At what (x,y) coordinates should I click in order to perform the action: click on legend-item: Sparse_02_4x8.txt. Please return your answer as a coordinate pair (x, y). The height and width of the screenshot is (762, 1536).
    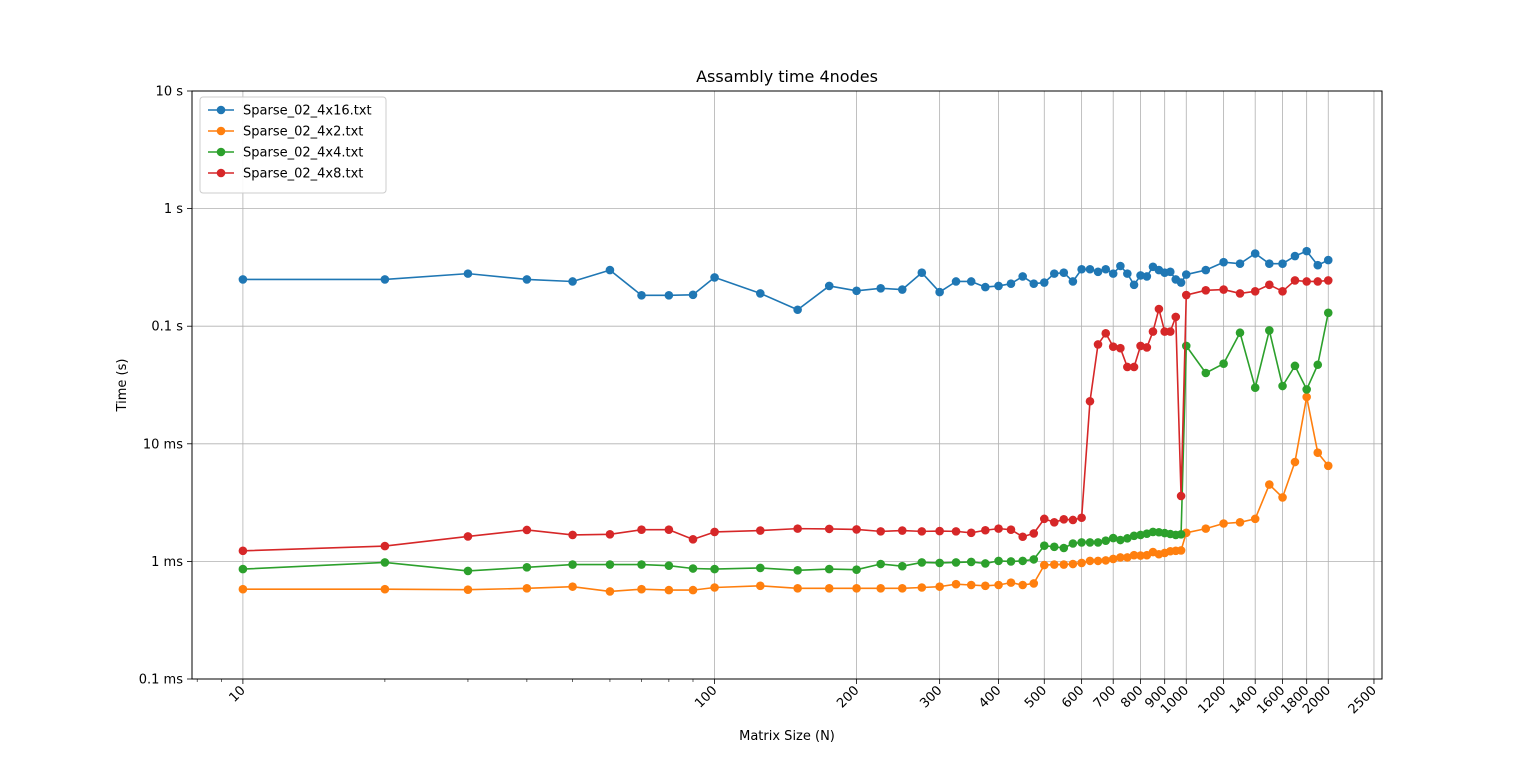
    Looking at the image, I should click on (285, 174).